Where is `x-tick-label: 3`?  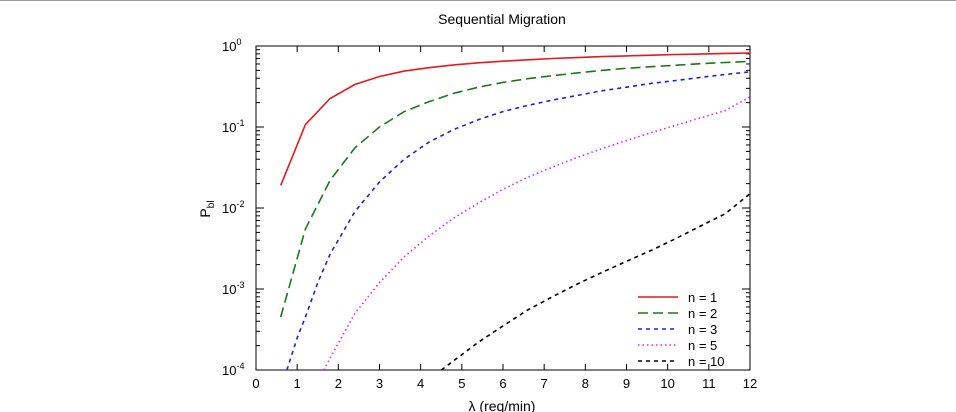
x-tick-label: 3 is located at coordinates (379, 383).